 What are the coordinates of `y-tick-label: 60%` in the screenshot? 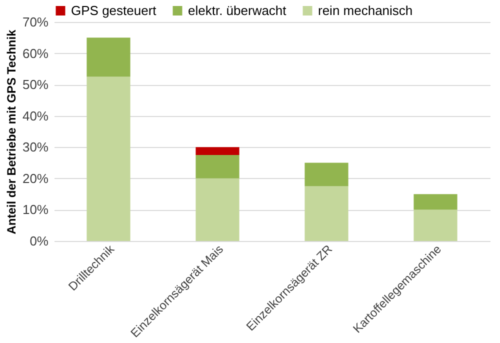 It's located at (35, 53).